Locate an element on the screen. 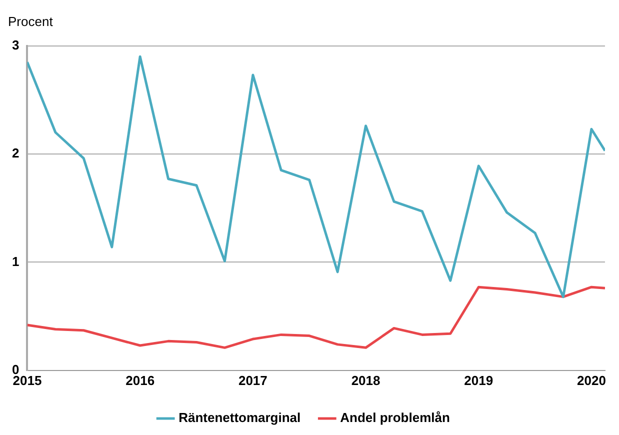 This screenshot has height=435, width=619. x-tick-label: 2020 is located at coordinates (591, 380).